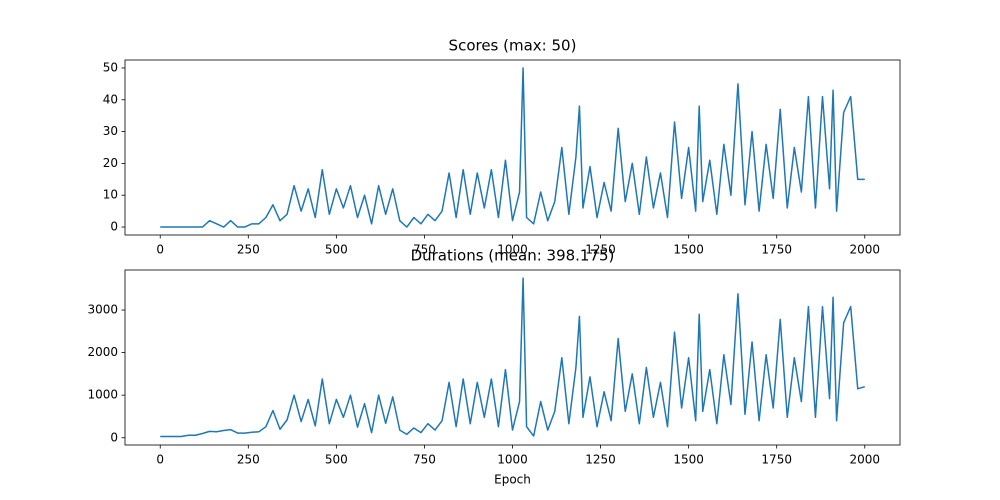 The width and height of the screenshot is (1000, 500). I want to click on y-tick-label: 30, so click(110, 131).